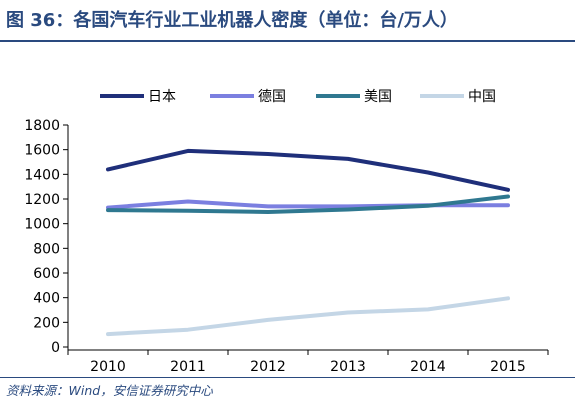 The height and width of the screenshot is (407, 575). Describe the element at coordinates (46, 249) in the screenshot. I see `y-tick-label: 800` at that location.